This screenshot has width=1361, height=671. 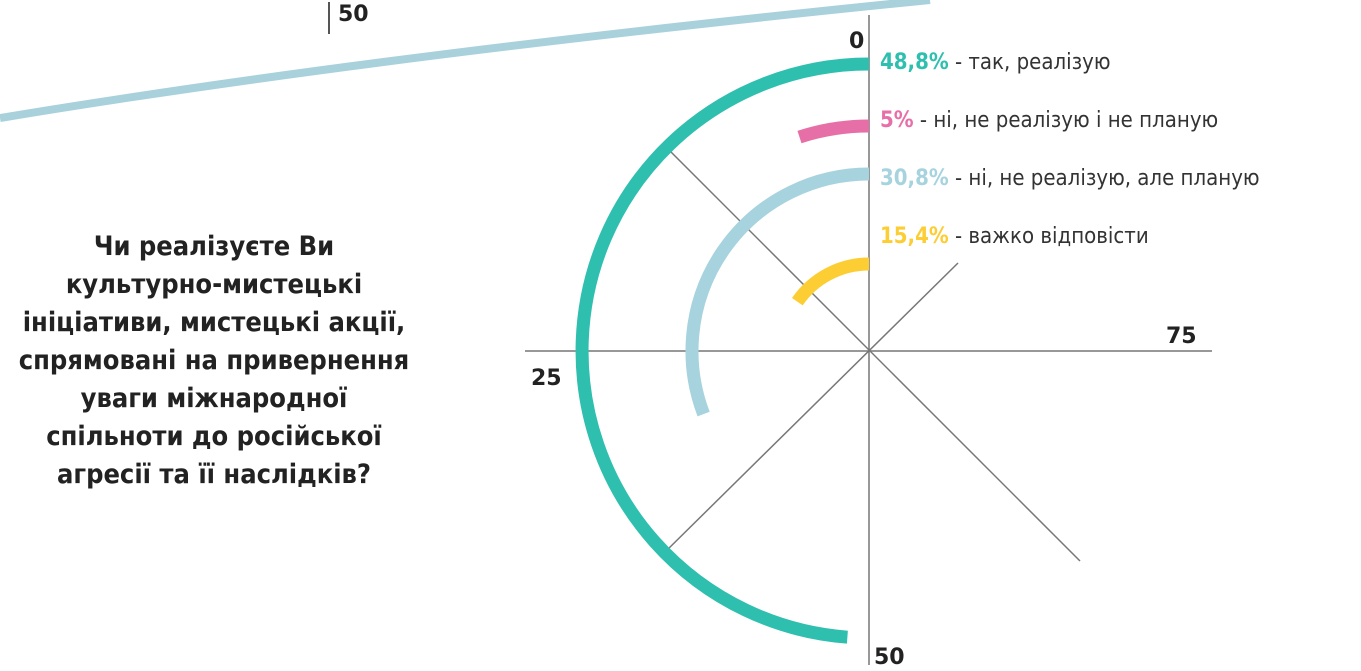 I want to click on axis-diagonal, so click(x=810, y=408).